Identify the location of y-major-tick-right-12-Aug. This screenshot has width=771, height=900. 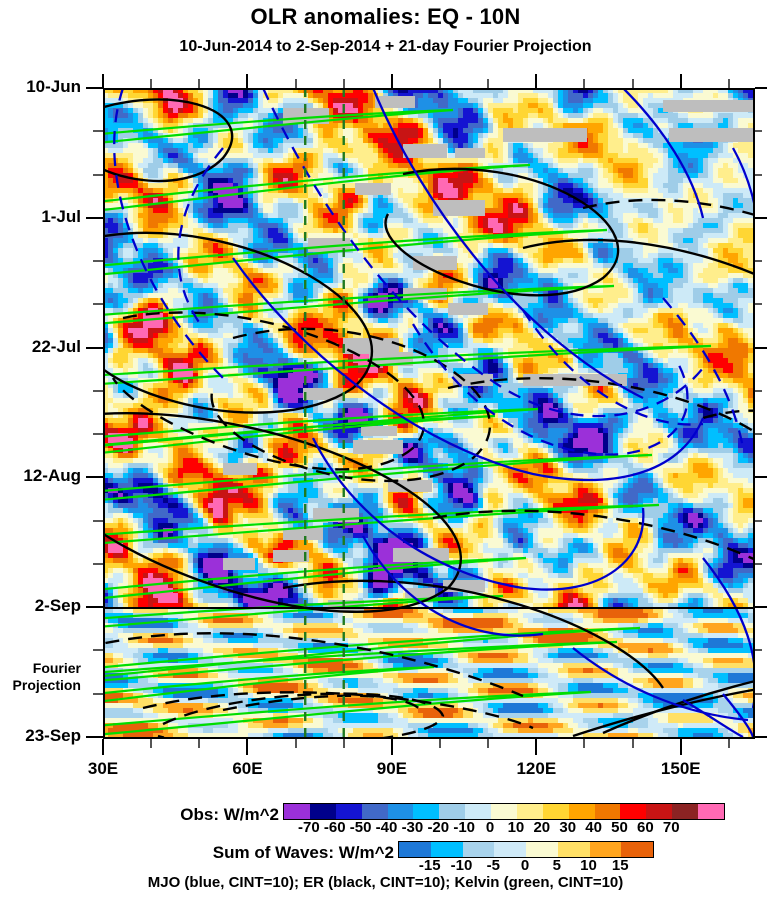
(761, 477).